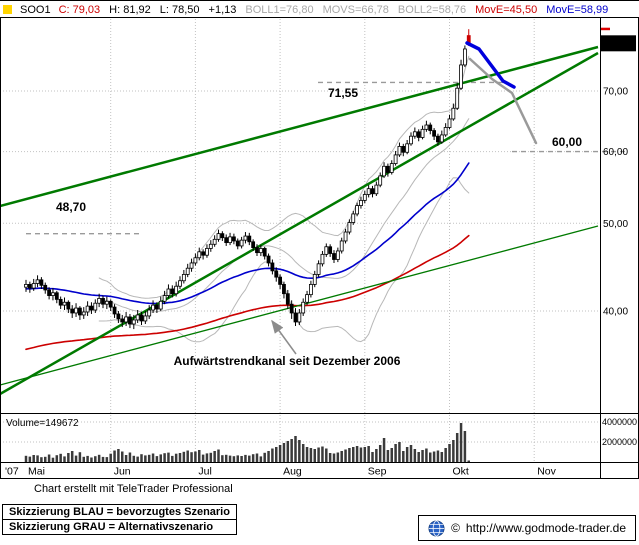  I want to click on svg-text: 79,03, so click(618, 44).